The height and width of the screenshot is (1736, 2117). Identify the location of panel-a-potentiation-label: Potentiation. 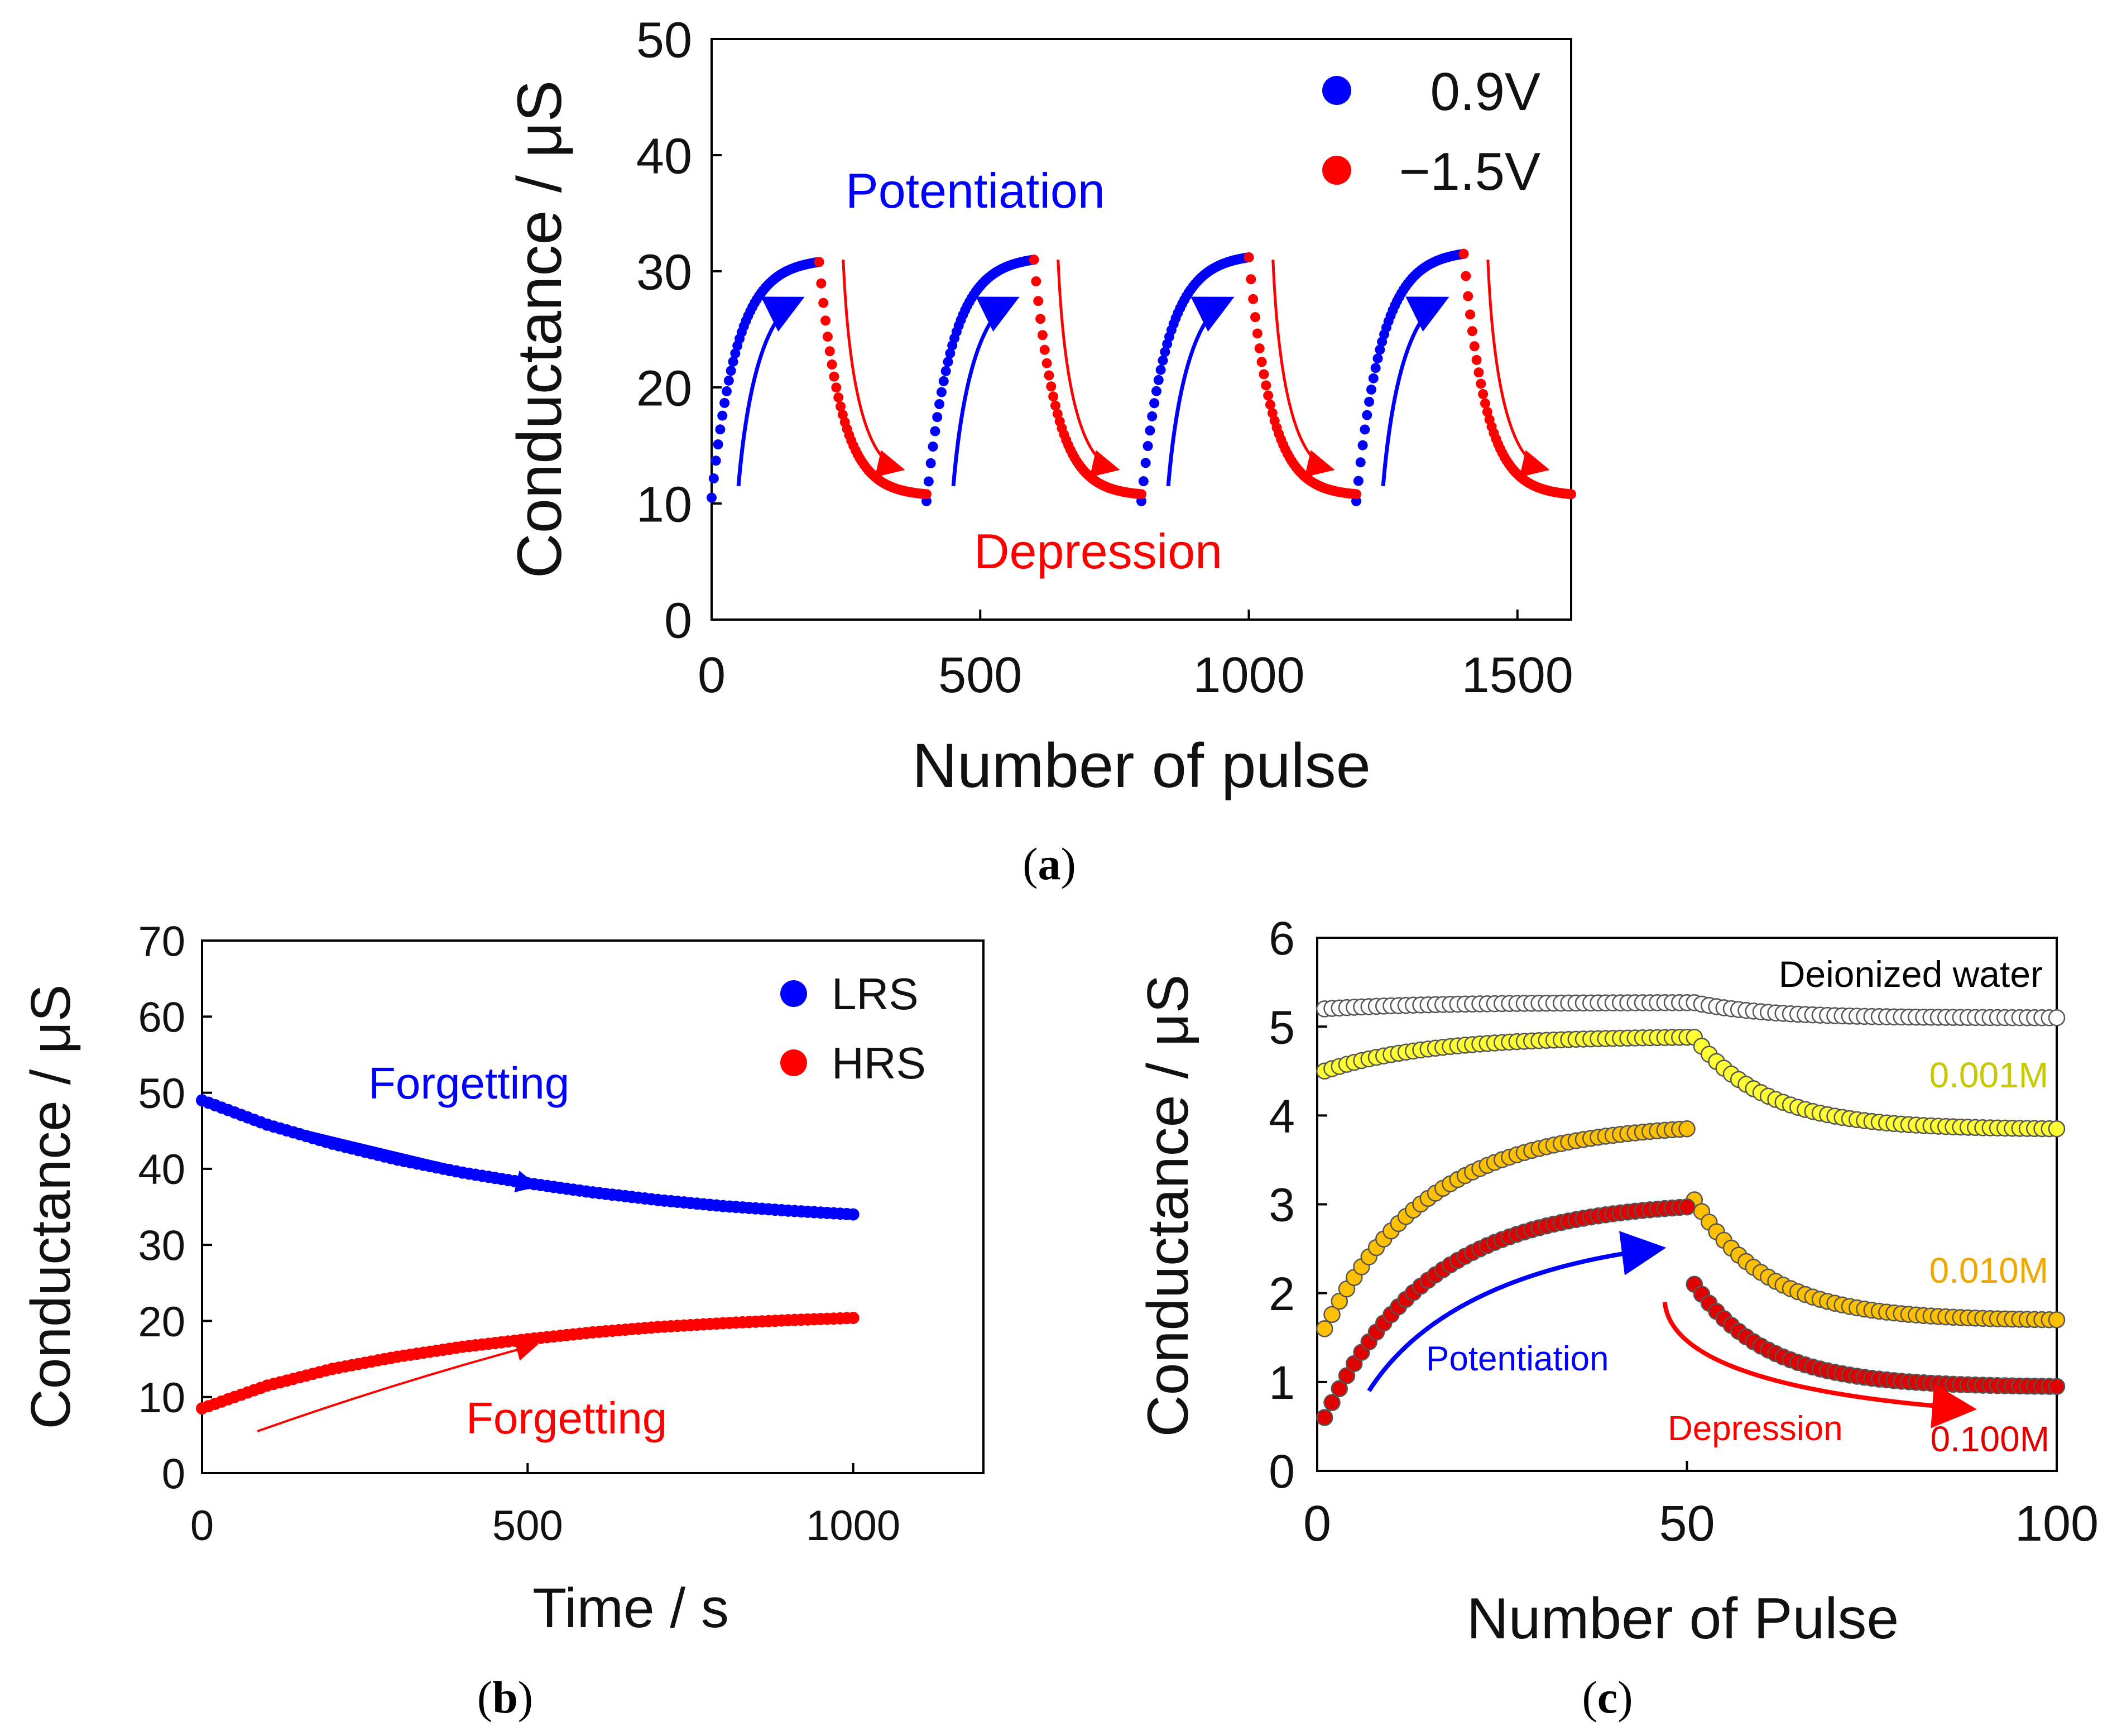
(975, 190).